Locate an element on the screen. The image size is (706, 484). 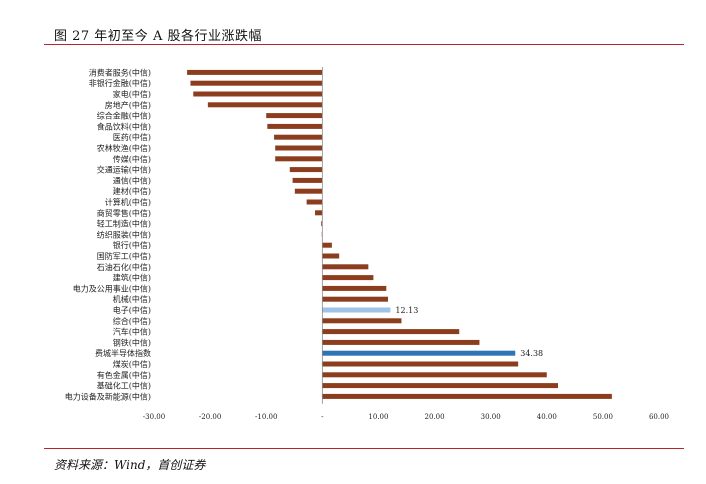
category-label: 电力设备及新能源(中信) is located at coordinates (108, 396).